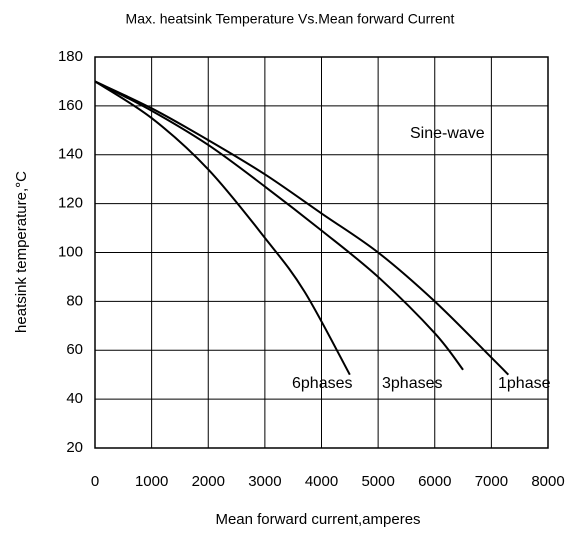 This screenshot has width=571, height=533. What do you see at coordinates (74, 300) in the screenshot?
I see `y-tick-label: 80` at bounding box center [74, 300].